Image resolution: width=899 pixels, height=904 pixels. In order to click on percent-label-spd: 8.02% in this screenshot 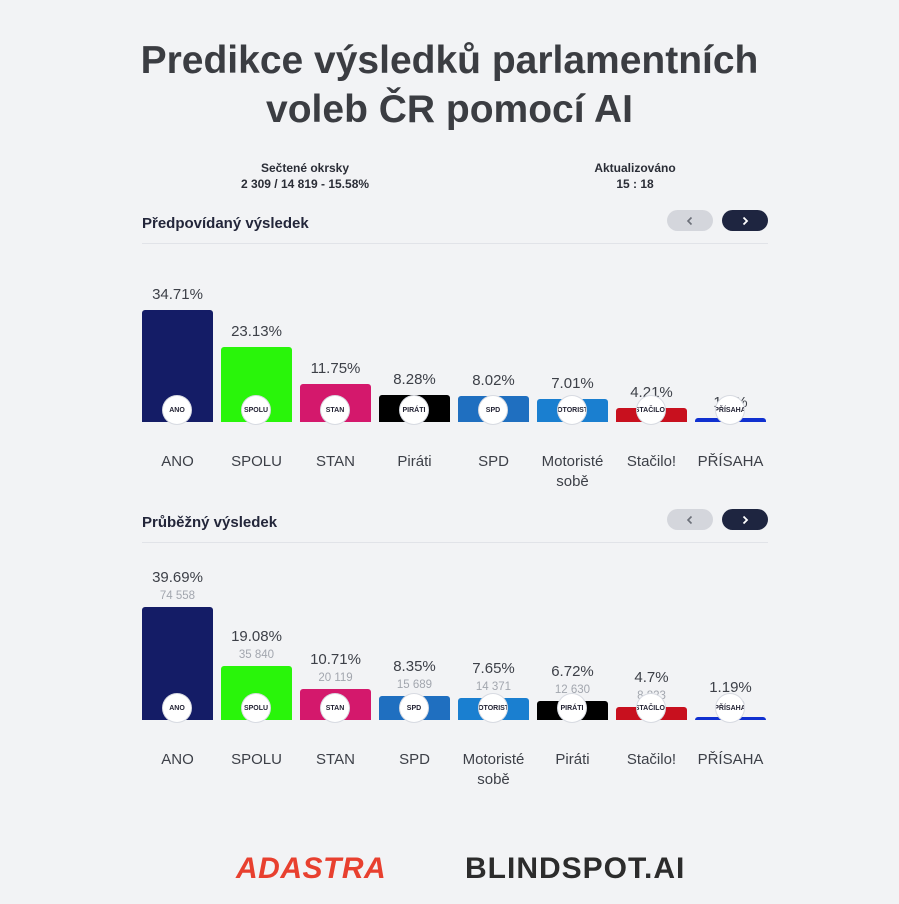, I will do `click(493, 380)`.